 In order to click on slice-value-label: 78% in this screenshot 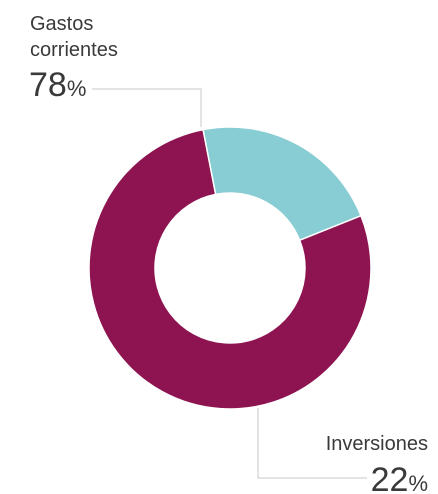, I will do `click(57, 85)`.